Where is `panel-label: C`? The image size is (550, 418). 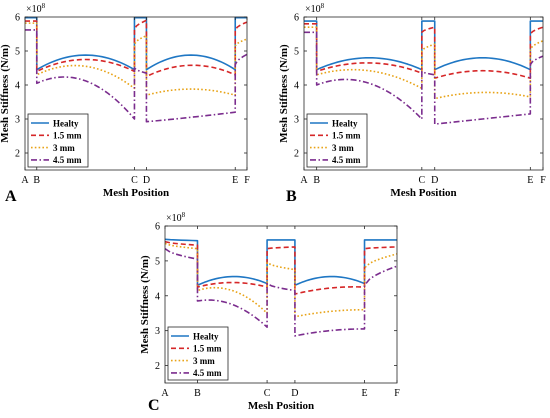
panel-label: C is located at coordinates (154, 405).